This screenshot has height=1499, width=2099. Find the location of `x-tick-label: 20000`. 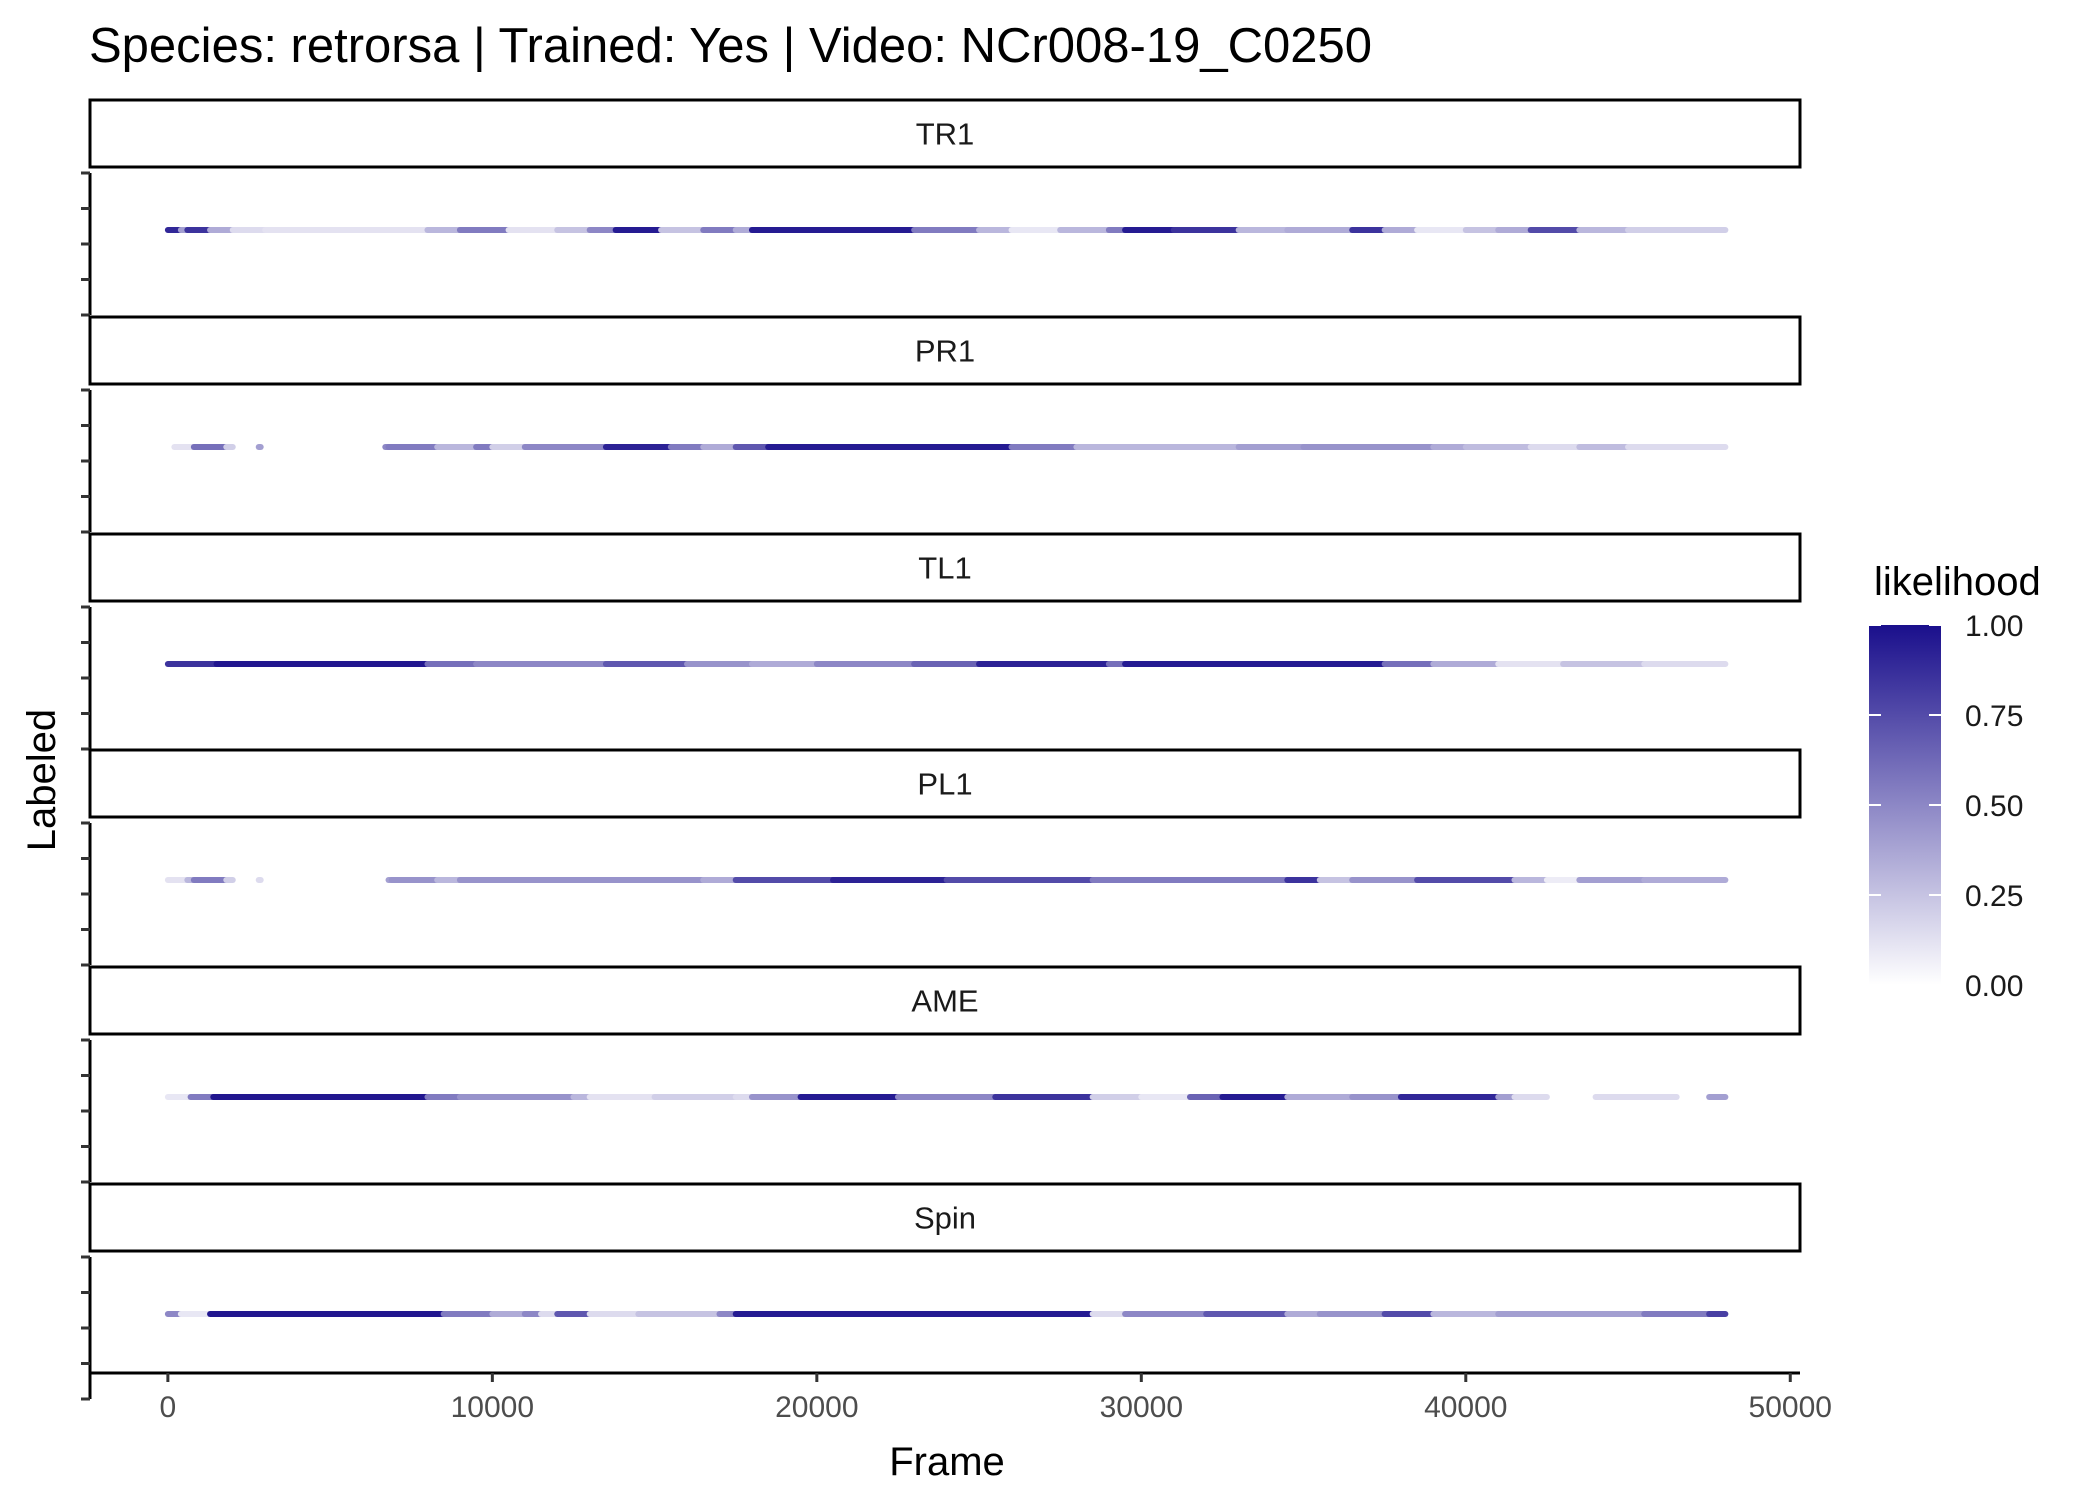

x-tick-label: 20000 is located at coordinates (816, 1407).